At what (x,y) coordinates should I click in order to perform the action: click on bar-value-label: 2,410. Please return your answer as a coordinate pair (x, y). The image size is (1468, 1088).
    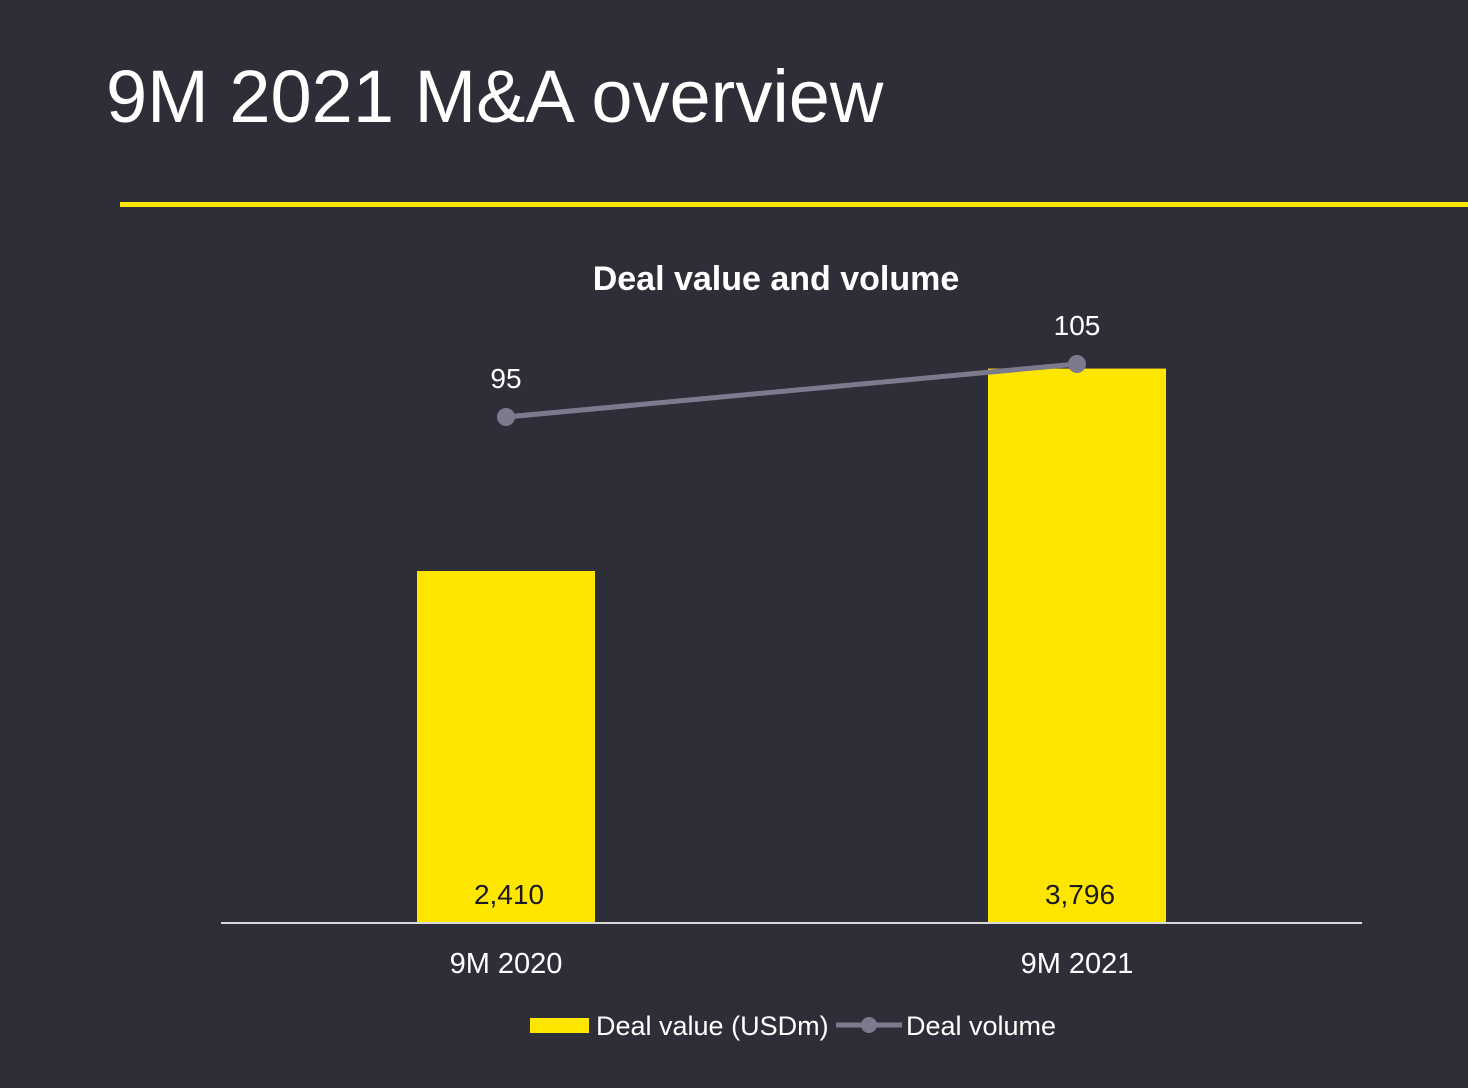
    Looking at the image, I should click on (509, 894).